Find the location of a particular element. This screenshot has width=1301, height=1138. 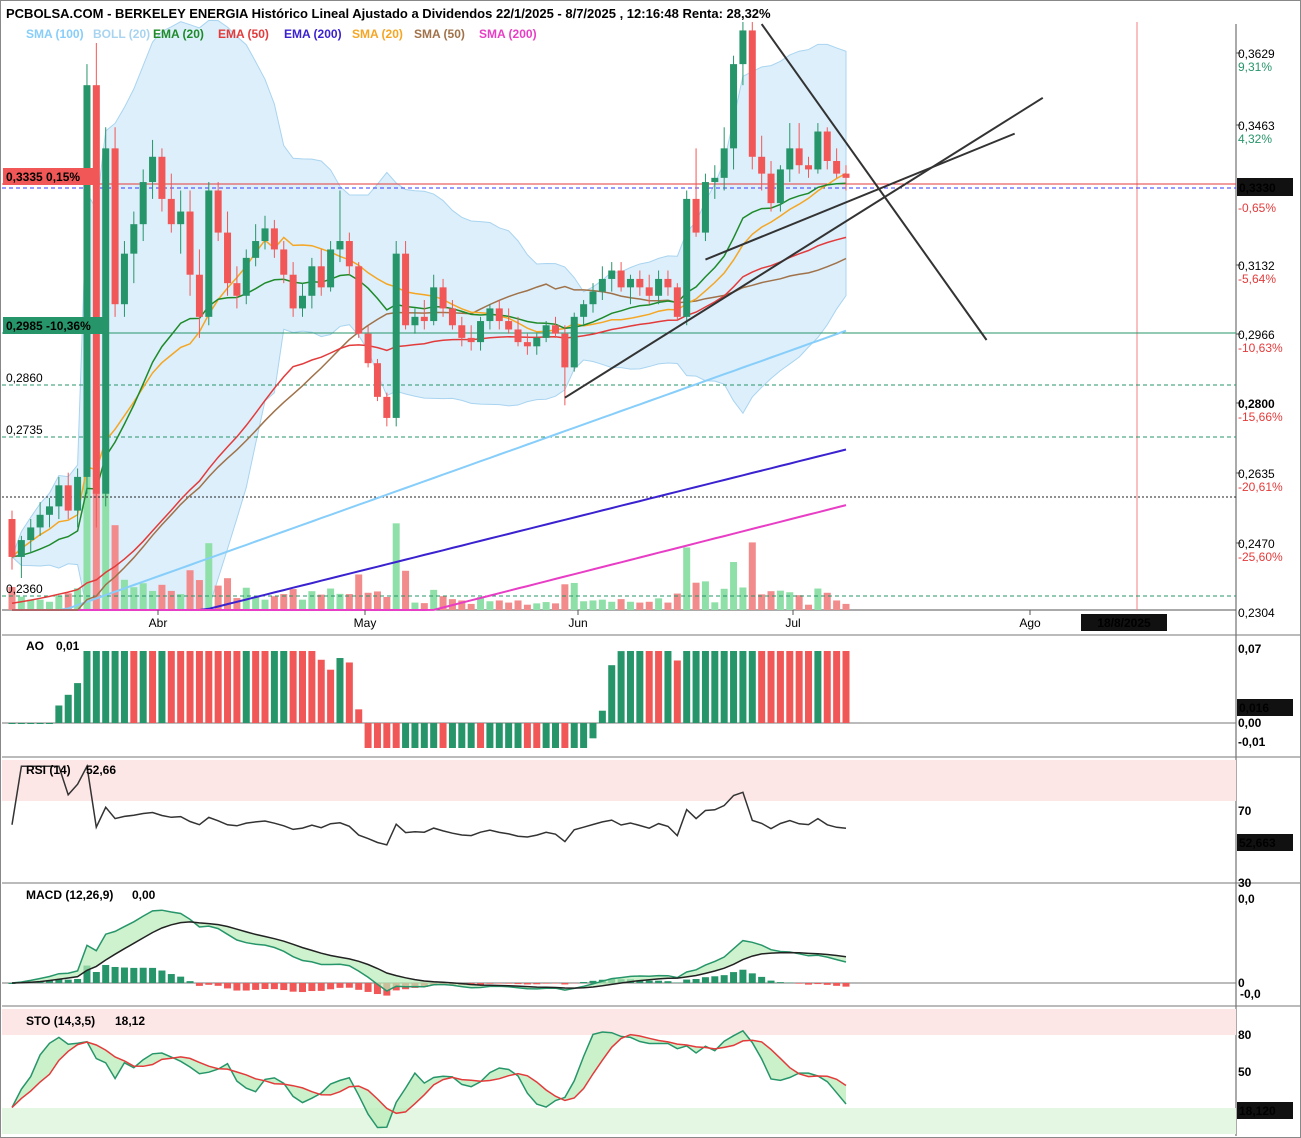

trendline-support is located at coordinates (804, 247).